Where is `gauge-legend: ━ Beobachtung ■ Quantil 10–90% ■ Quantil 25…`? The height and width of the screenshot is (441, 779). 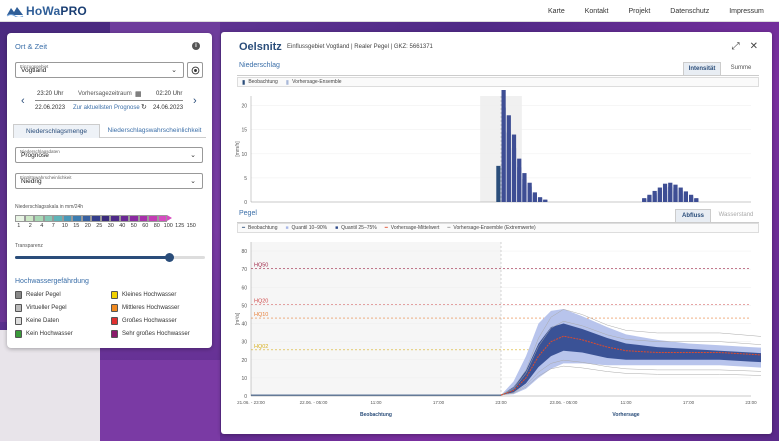
gauge-legend: ━ Beobachtung ■ Quantil 10–90% ■ Quantil 25… is located at coordinates (498, 228).